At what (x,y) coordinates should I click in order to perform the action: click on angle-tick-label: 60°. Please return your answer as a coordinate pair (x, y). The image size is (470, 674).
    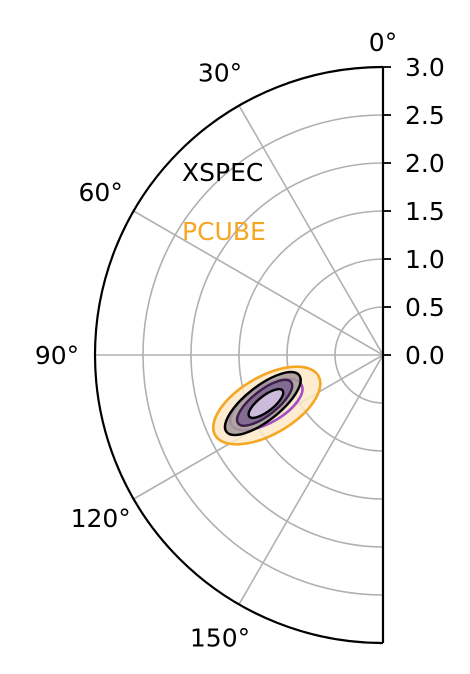
    Looking at the image, I should click on (101, 192).